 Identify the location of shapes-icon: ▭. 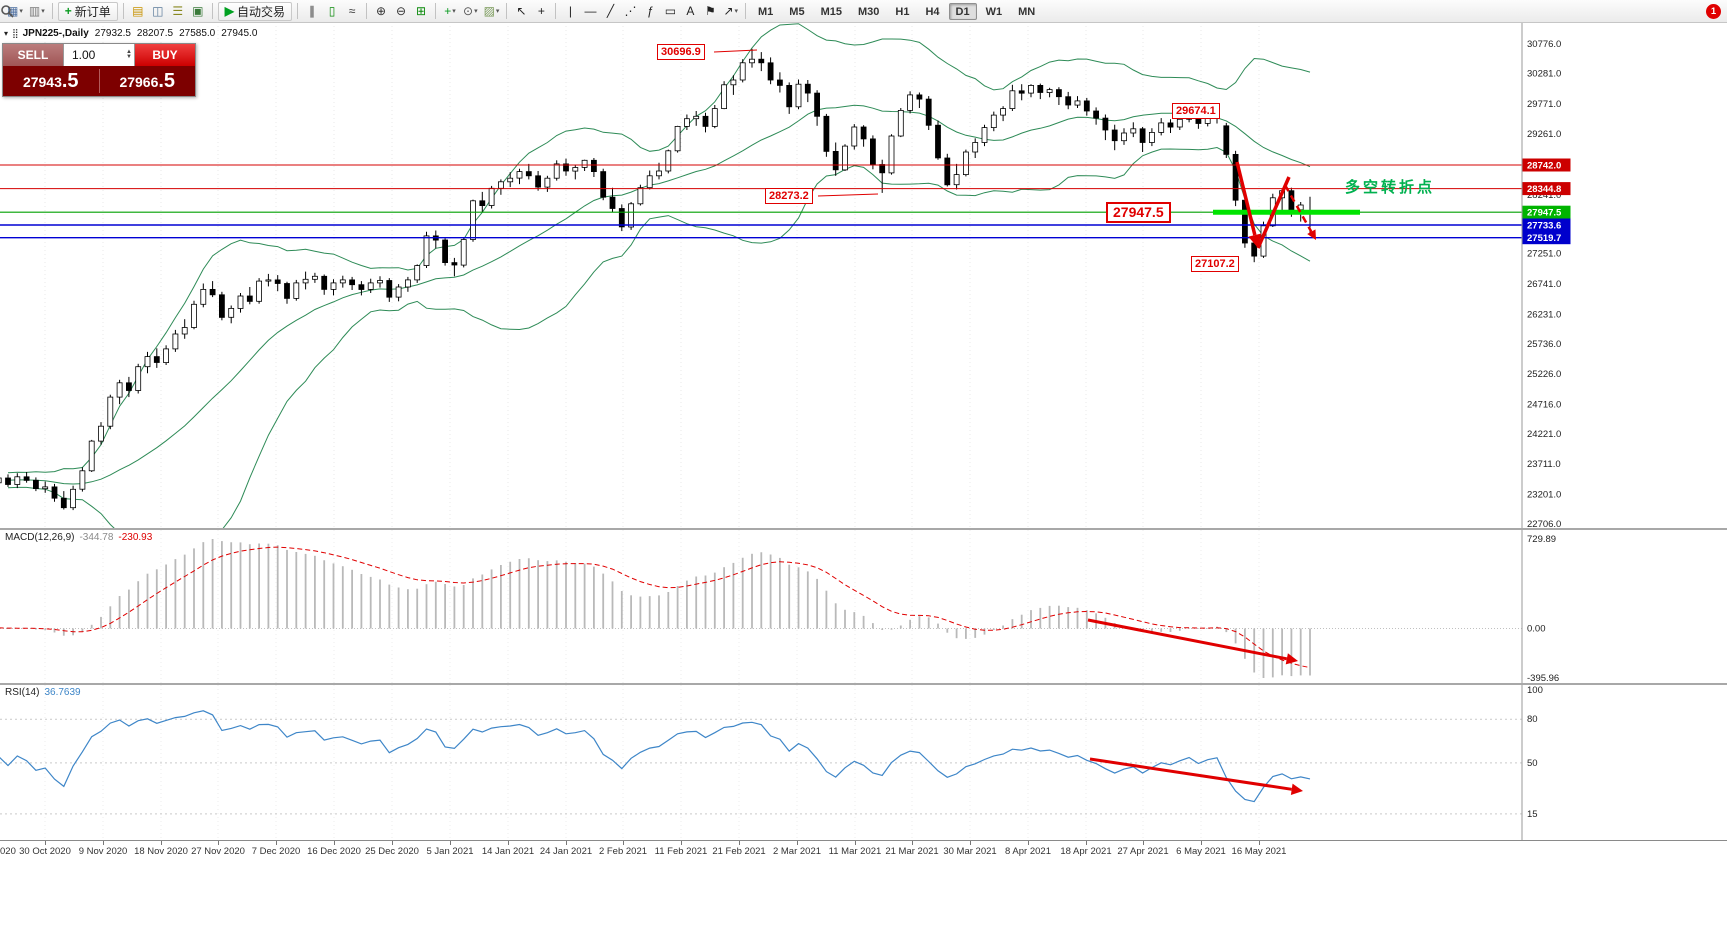
(670, 11).